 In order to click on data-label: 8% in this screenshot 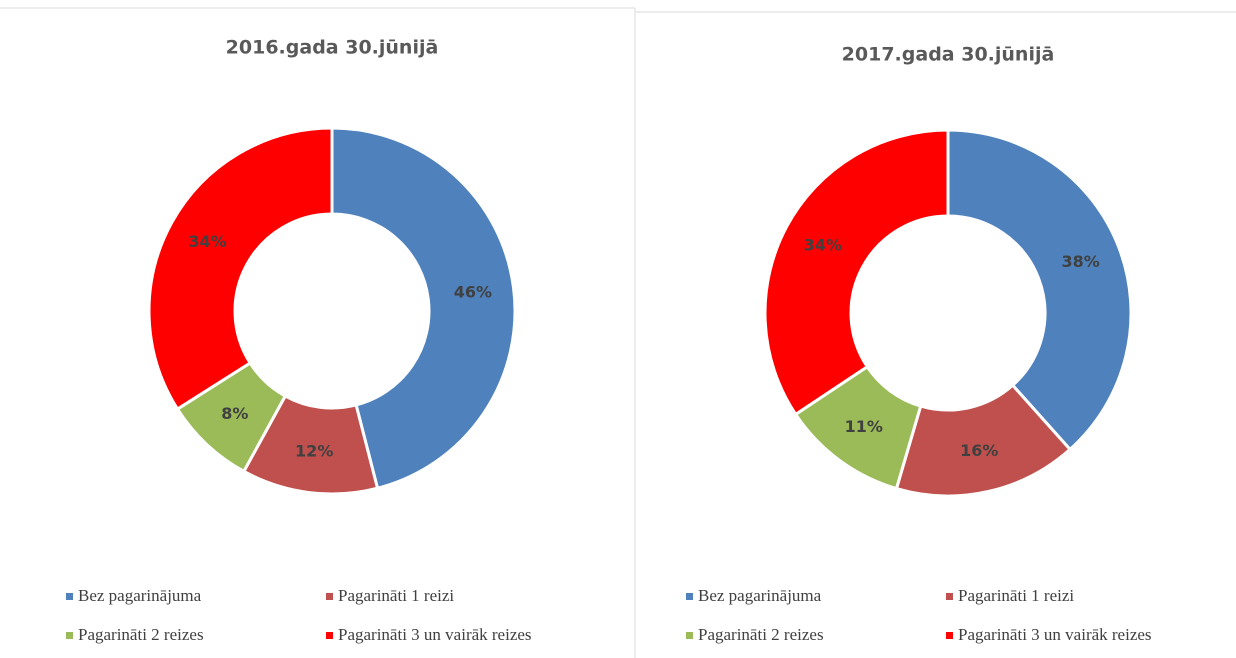, I will do `click(234, 413)`.